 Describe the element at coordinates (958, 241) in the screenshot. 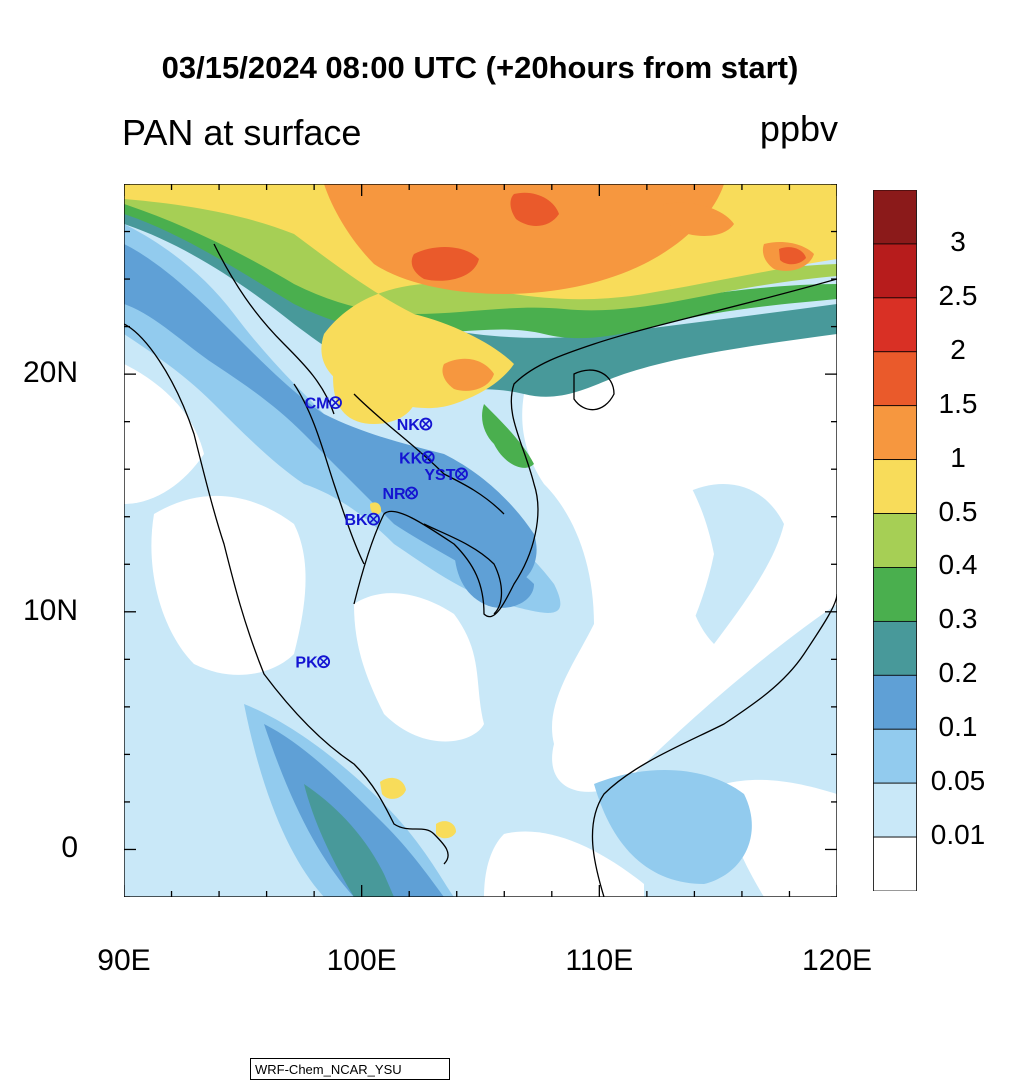

I see `colorbar-label: 3` at that location.